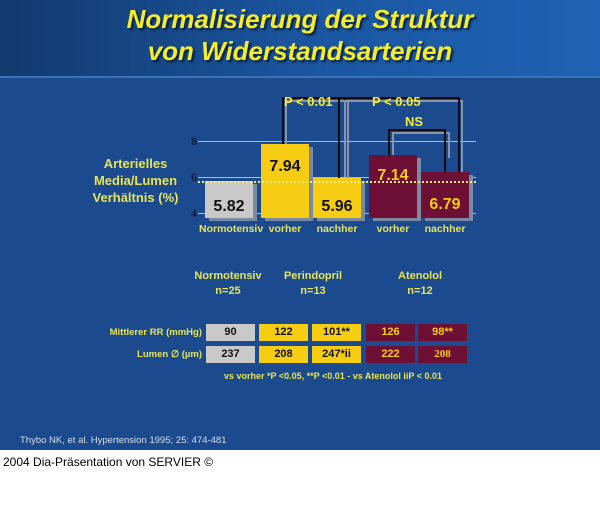  I want to click on y-tick-8: 8, so click(194, 141).